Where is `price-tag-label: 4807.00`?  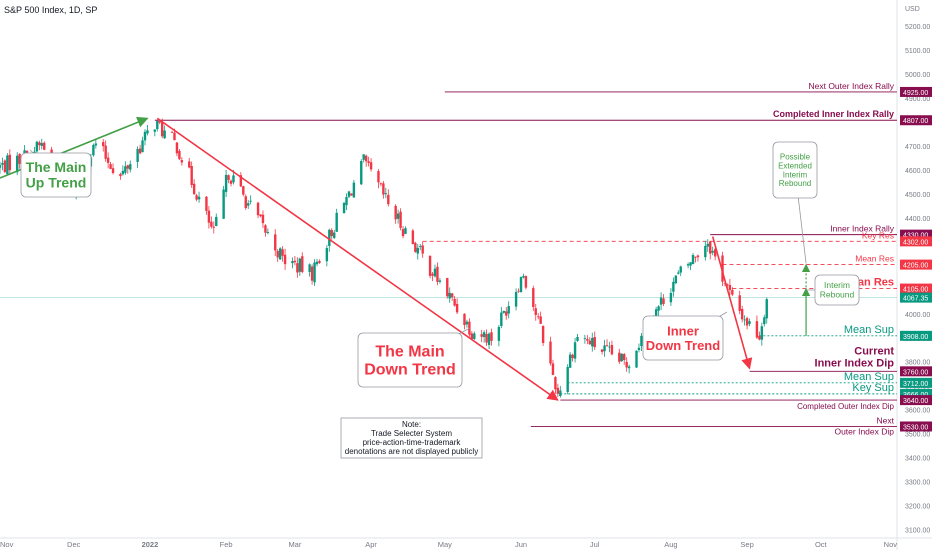
price-tag-label: 4807.00 is located at coordinates (915, 121).